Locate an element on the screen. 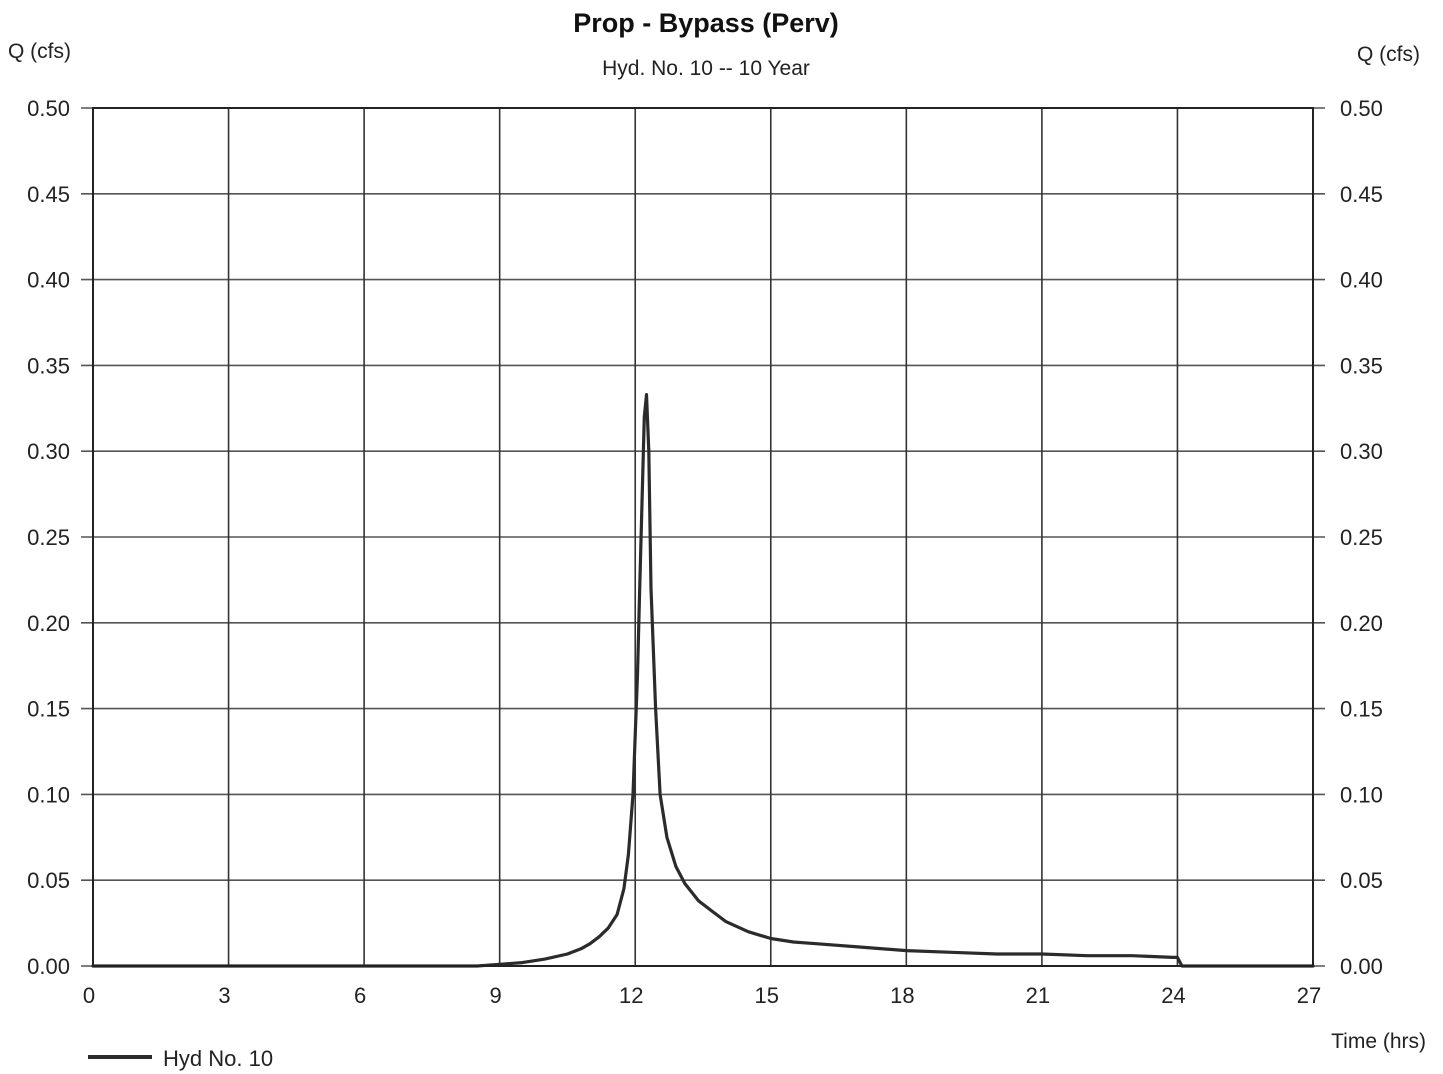  y-tick-label-left: 0.45 is located at coordinates (48, 194).